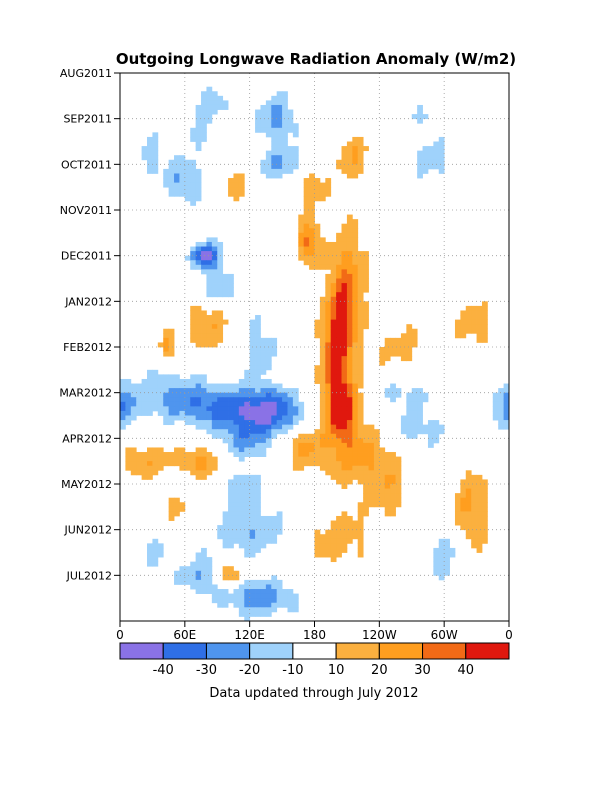  What do you see at coordinates (236, 523) in the screenshot?
I see `heatmap-cell-1927` at bounding box center [236, 523].